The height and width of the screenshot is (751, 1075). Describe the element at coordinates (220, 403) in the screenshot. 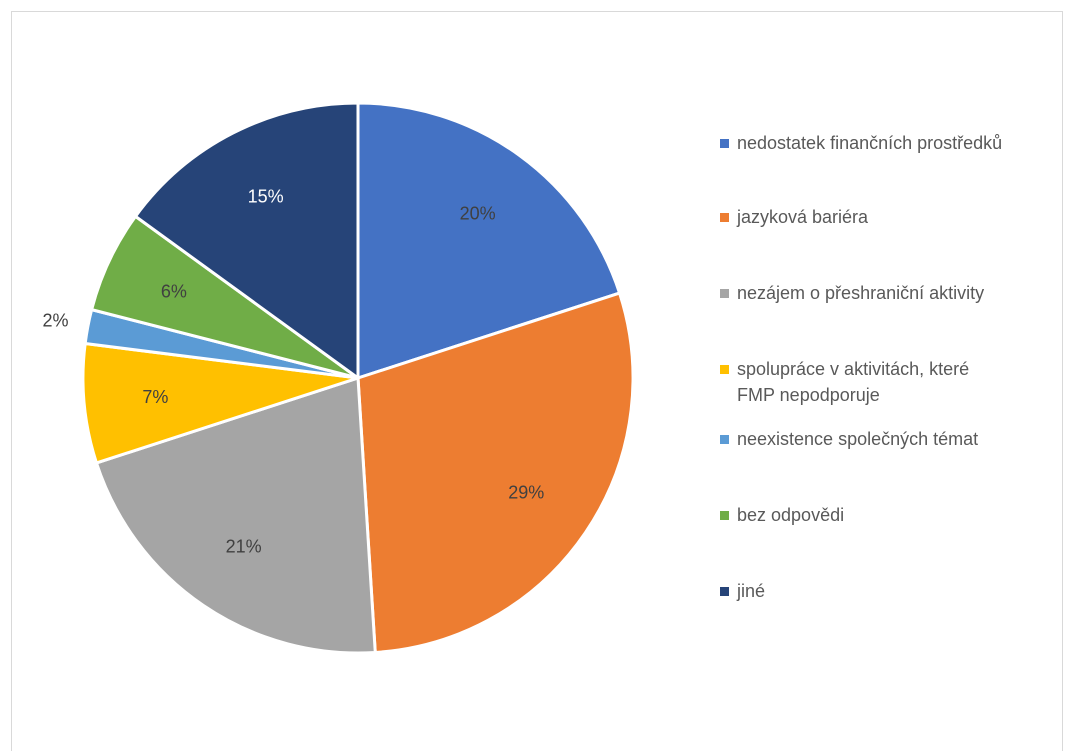

I see `pie-slice-spoluprace-v-aktivitach-ktere` at that location.